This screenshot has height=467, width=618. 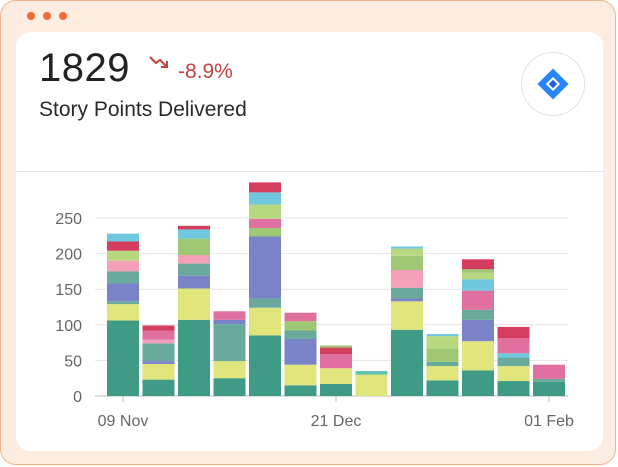 What do you see at coordinates (68, 326) in the screenshot?
I see `y-tick-label: 100` at bounding box center [68, 326].